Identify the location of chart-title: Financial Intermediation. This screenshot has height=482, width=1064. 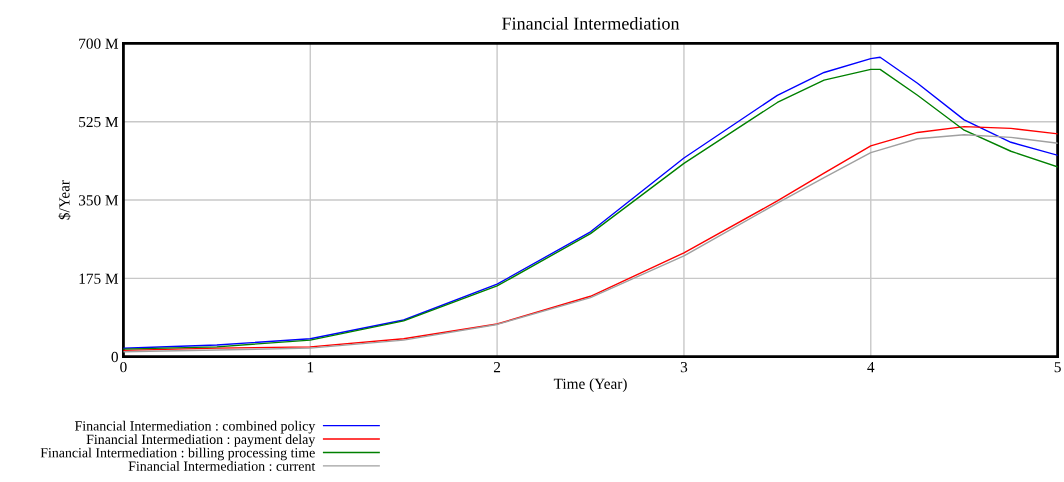
(591, 23).